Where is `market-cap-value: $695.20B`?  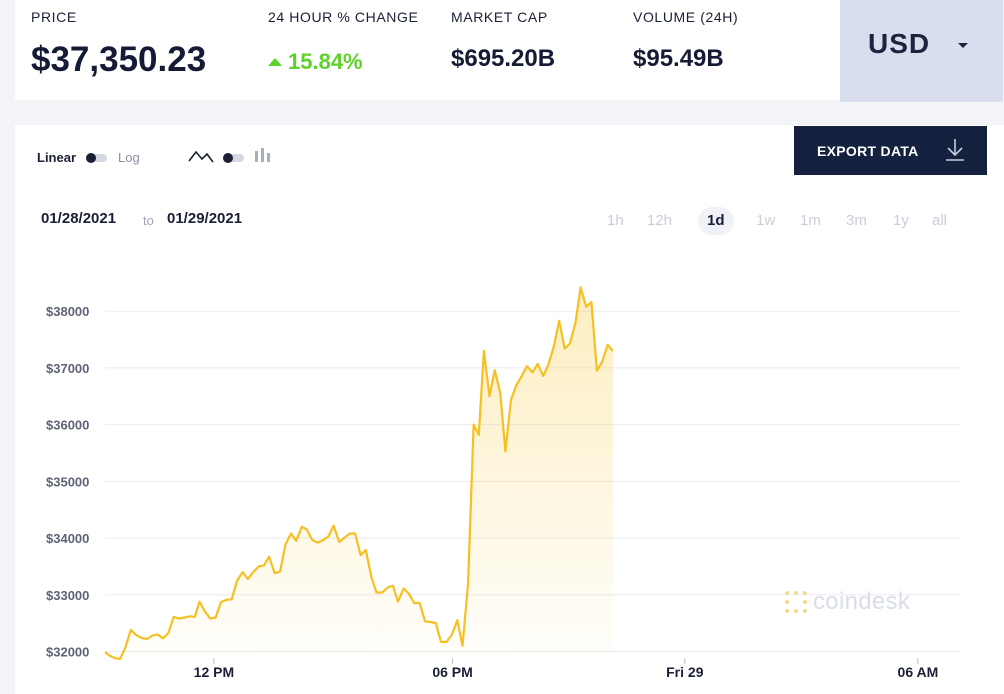
market-cap-value: $695.20B is located at coordinates (503, 58).